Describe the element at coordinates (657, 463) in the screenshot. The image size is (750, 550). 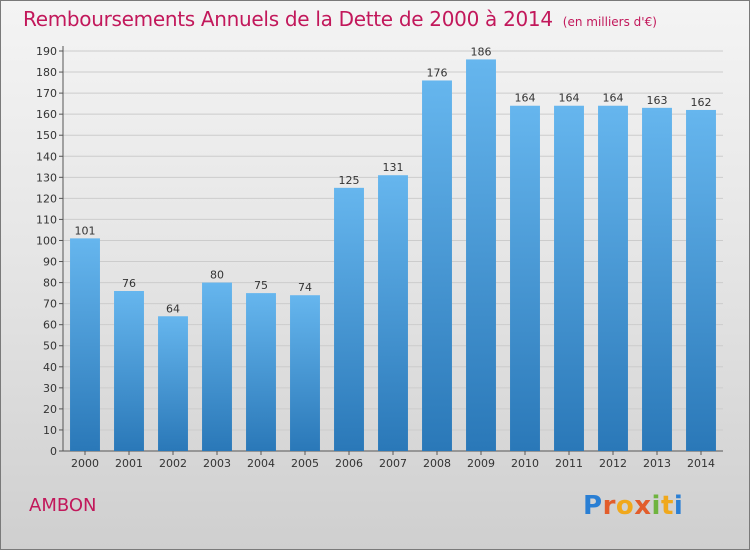
I see `x-tick-label-2013: 2013` at that location.